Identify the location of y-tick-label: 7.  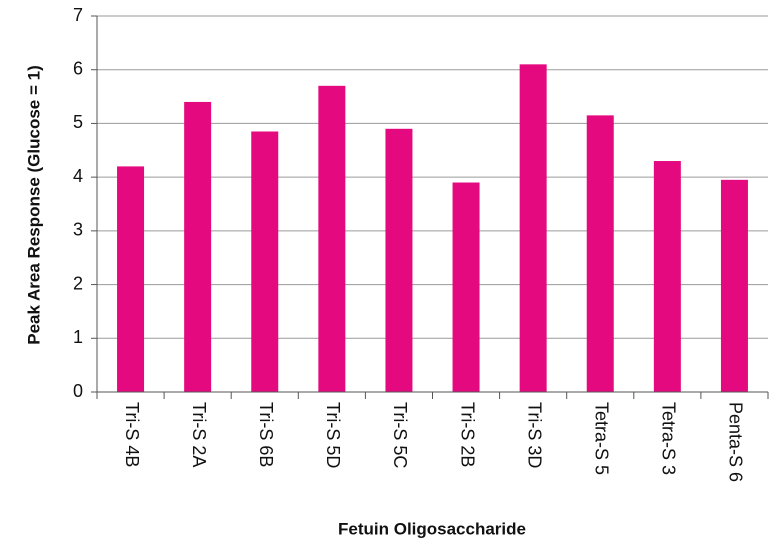
(78, 15).